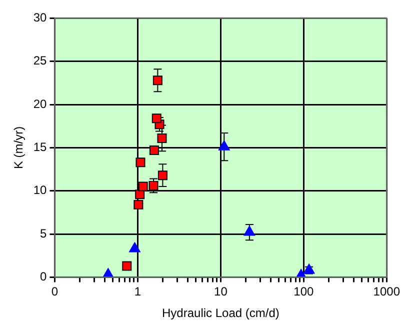 The width and height of the screenshot is (411, 333). I want to click on y-tick-label: 10, so click(40, 190).